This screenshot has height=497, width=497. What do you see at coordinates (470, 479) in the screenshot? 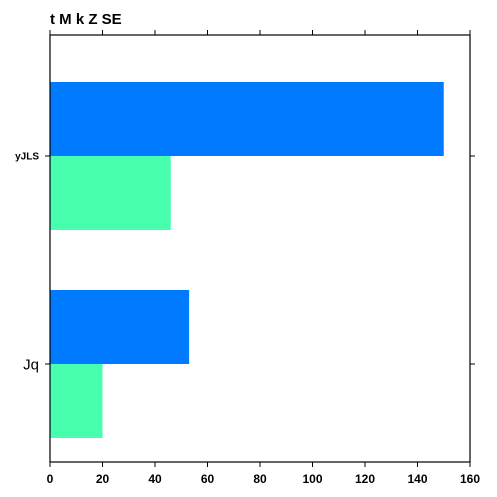
I see `x-tick-label: 160` at bounding box center [470, 479].